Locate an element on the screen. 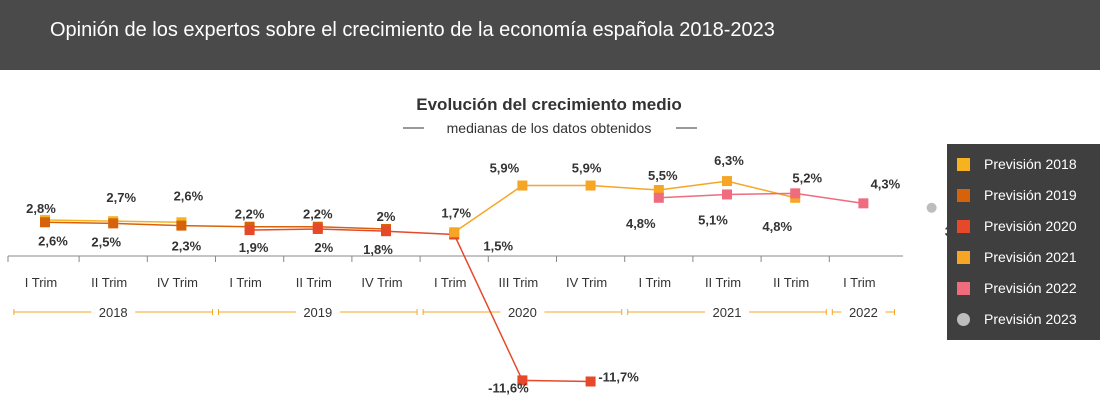 Image resolution: width=1100 pixels, height=404 pixels. legend-item: Previsión 2021 is located at coordinates (1017, 257).